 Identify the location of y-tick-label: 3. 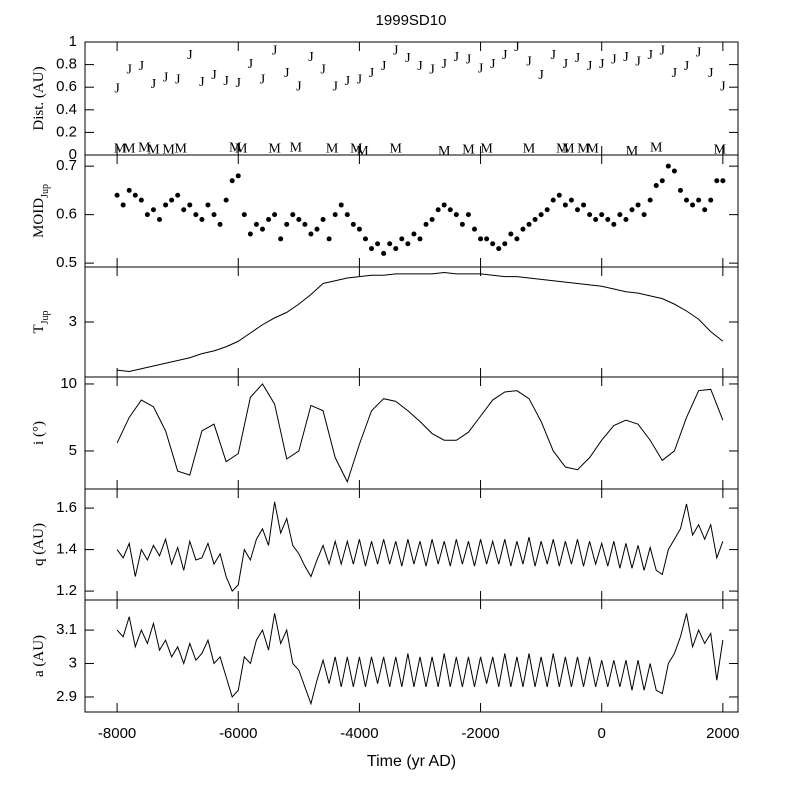
(73, 321).